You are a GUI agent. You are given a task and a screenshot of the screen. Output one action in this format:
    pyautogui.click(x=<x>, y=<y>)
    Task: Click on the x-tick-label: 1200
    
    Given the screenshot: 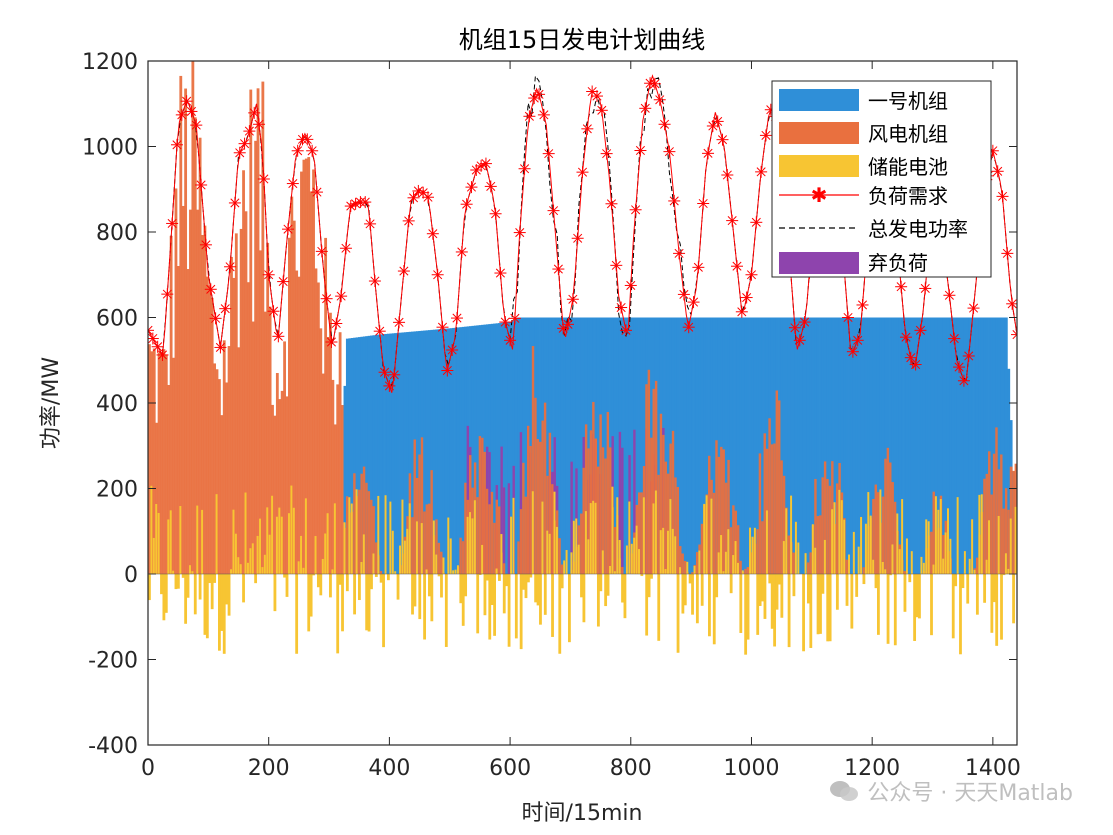 What is the action you would take?
    pyautogui.click(x=872, y=768)
    